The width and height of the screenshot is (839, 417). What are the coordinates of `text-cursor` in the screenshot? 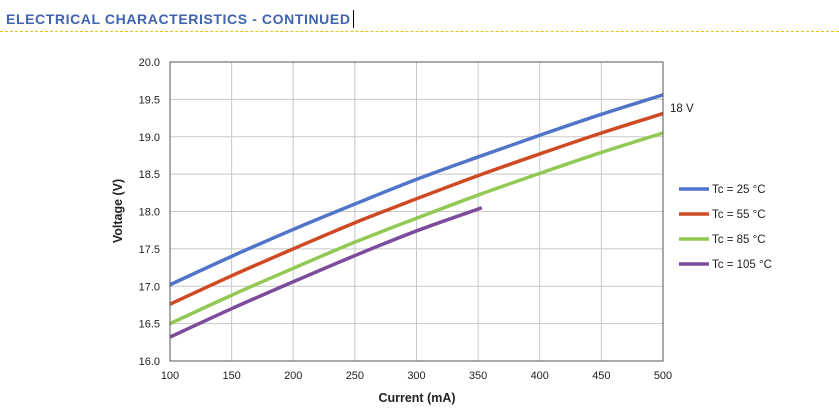 It's located at (353, 19).